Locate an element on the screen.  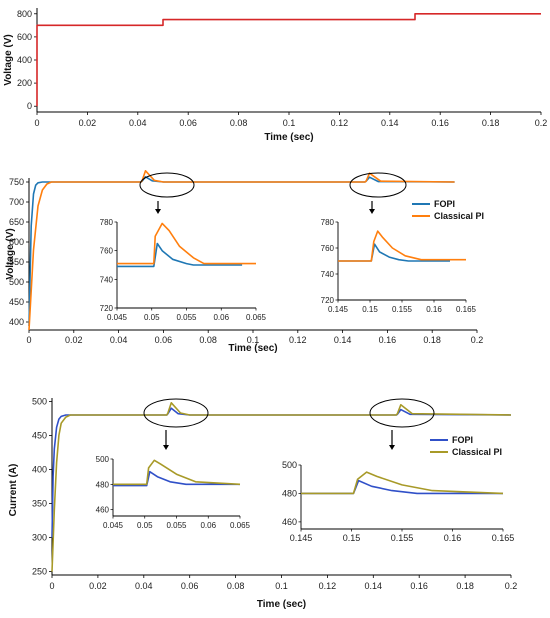
inset-x-tick-label: 0.045 is located at coordinates (117, 317).